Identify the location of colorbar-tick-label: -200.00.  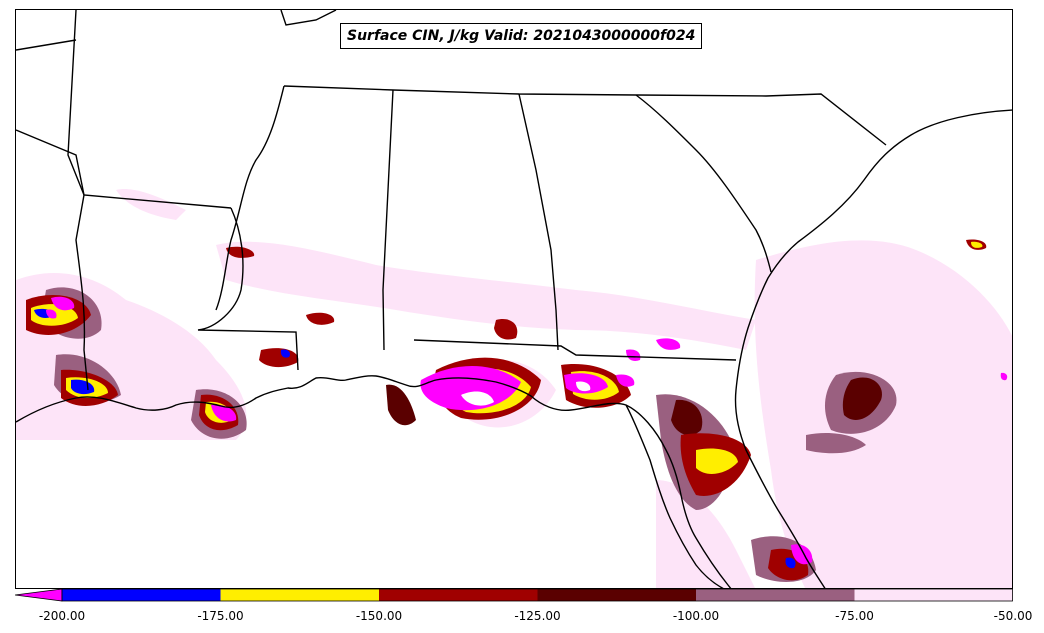
(62, 616).